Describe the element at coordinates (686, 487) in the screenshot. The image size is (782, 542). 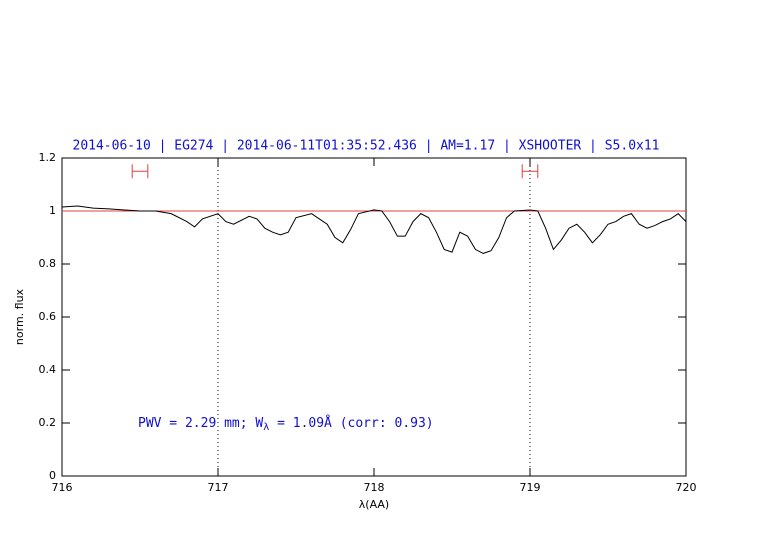
I see `x-tick-label: 720` at that location.